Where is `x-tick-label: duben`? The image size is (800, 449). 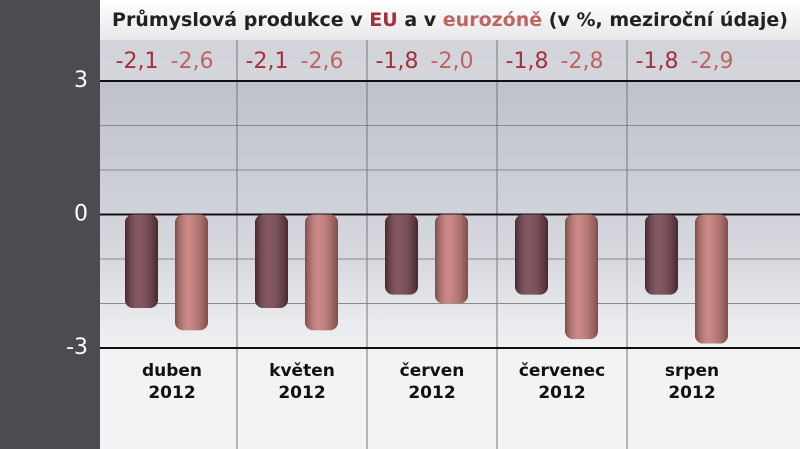 x-tick-label: duben is located at coordinates (172, 371).